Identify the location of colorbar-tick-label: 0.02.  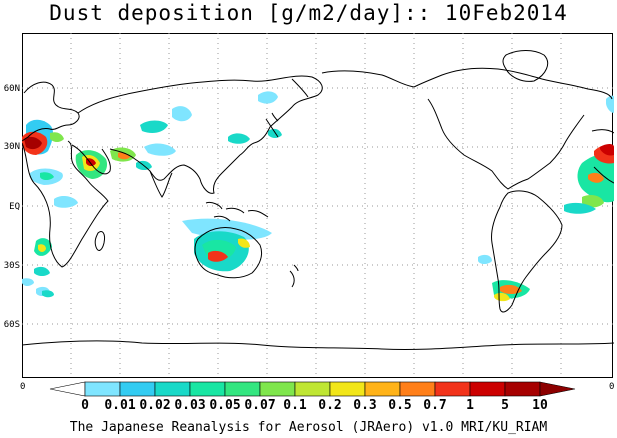
(155, 405).